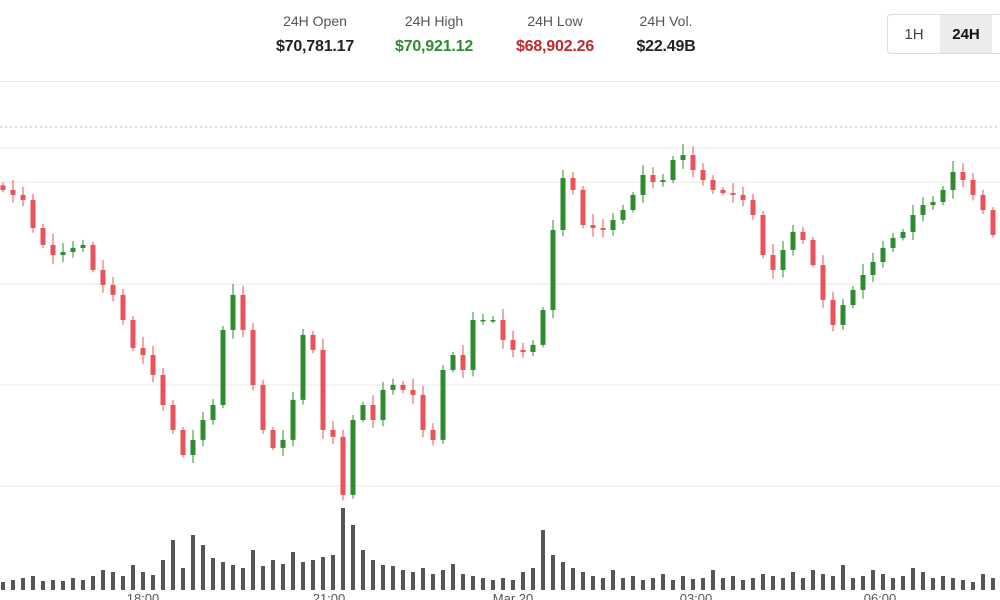 Image resolution: width=1000 pixels, height=600 pixels. Describe the element at coordinates (914, 34) in the screenshot. I see `range-1h-button: 1H` at that location.